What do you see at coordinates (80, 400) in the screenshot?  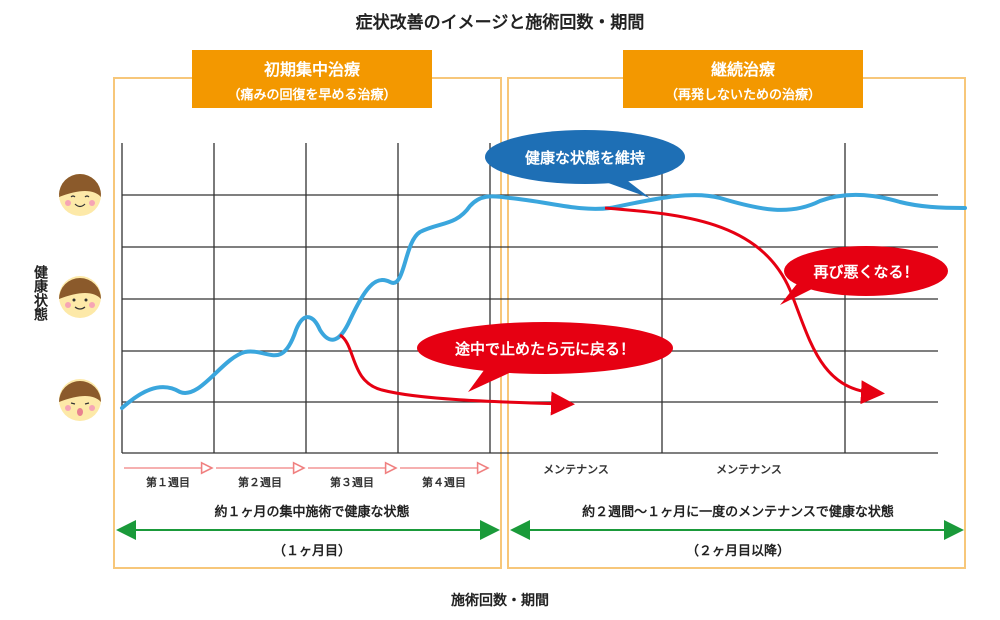 I see `distressed-face-icon` at bounding box center [80, 400].